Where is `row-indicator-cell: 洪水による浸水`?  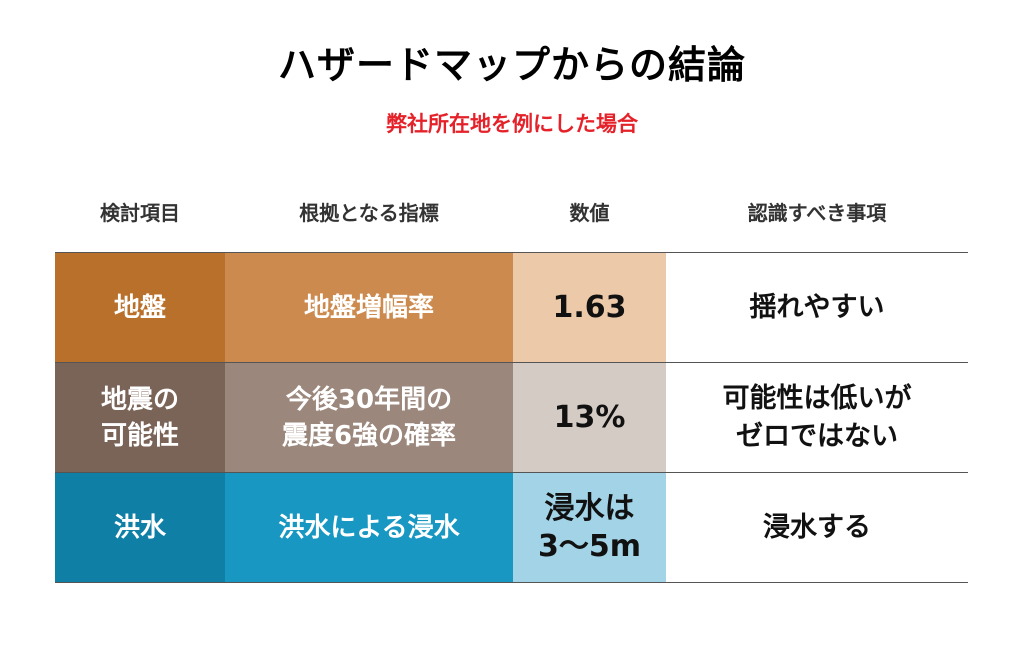 row-indicator-cell: 洪水による浸水 is located at coordinates (369, 527).